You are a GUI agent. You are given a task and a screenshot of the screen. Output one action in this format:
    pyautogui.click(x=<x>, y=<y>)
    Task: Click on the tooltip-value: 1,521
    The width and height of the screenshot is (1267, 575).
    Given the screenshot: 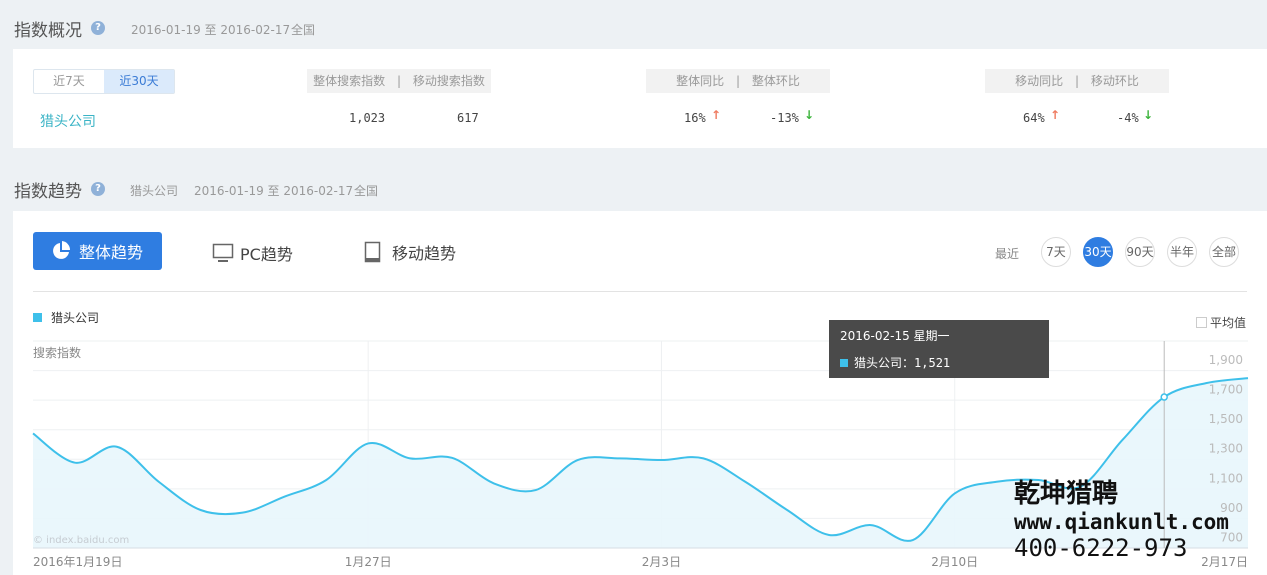 What is the action you would take?
    pyautogui.click(x=932, y=362)
    